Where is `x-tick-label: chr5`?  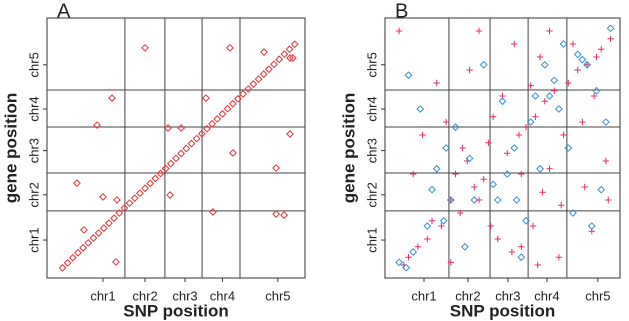 x-tick-label: chr5 is located at coordinates (277, 295).